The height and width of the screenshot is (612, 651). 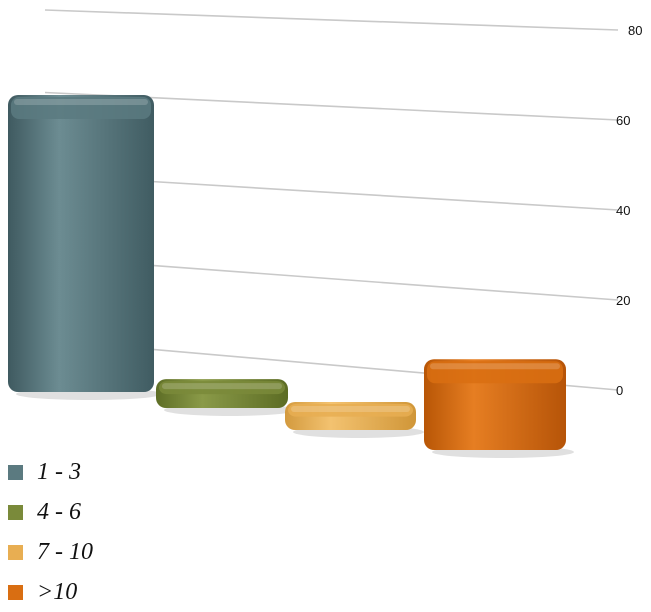 What do you see at coordinates (331, 20) in the screenshot?
I see `gridline` at bounding box center [331, 20].